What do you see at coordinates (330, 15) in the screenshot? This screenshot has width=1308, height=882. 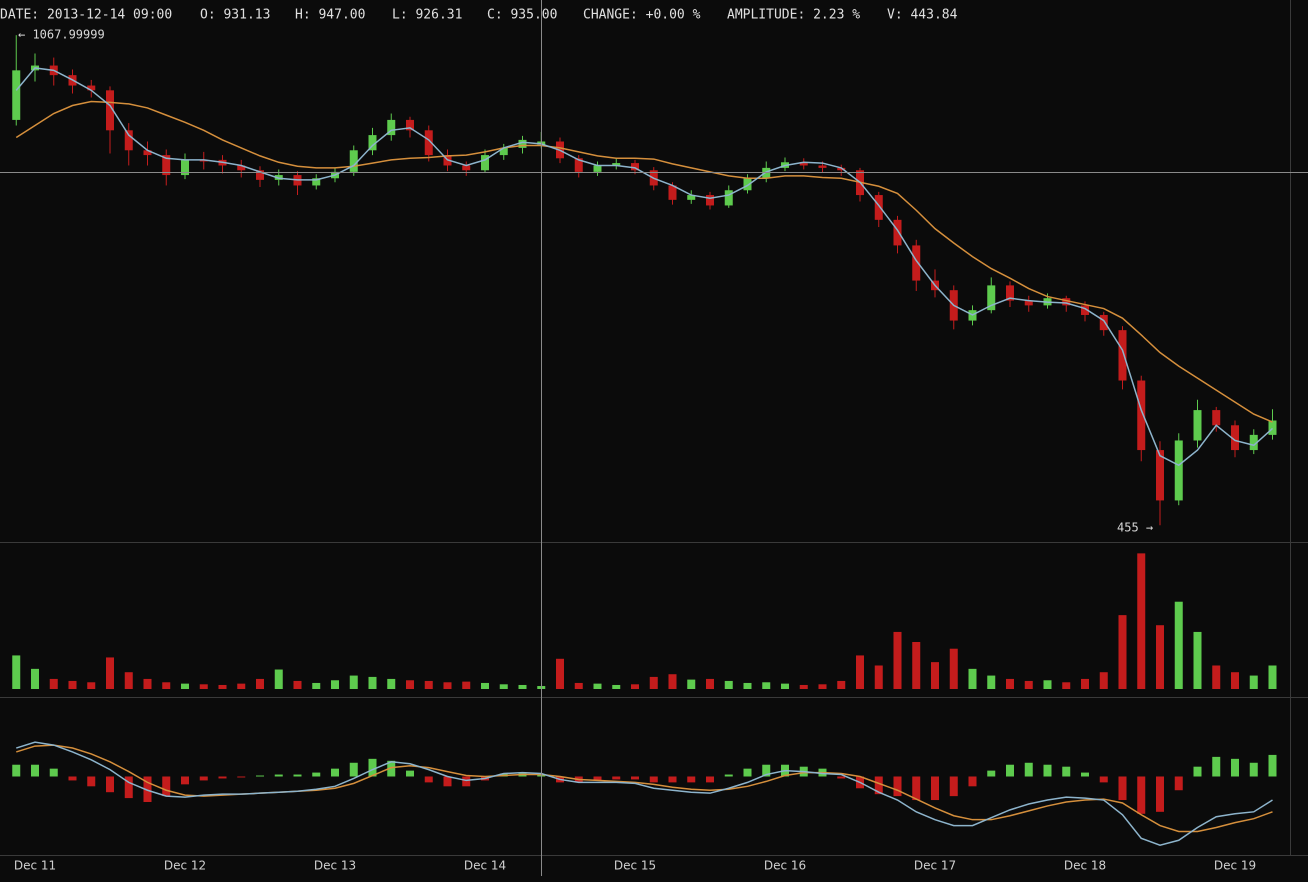 I see `header-item: H: 947.00` at bounding box center [330, 15].